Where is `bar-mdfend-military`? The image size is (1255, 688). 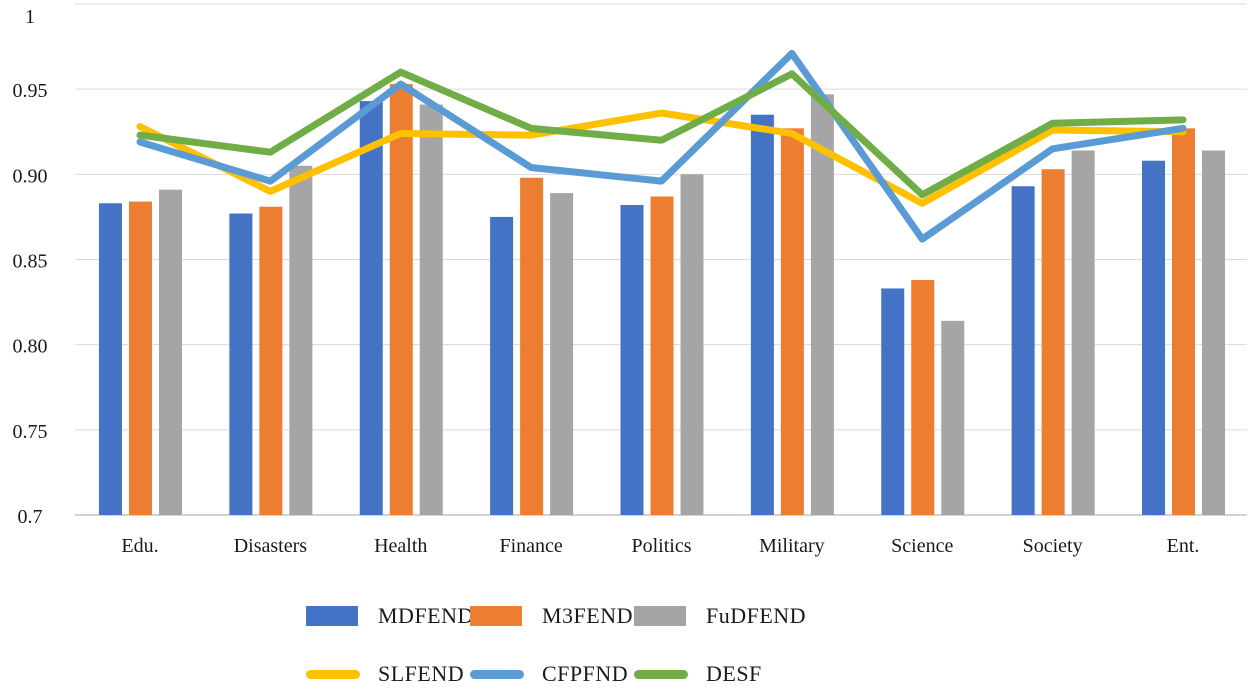
bar-mdfend-military is located at coordinates (762, 314).